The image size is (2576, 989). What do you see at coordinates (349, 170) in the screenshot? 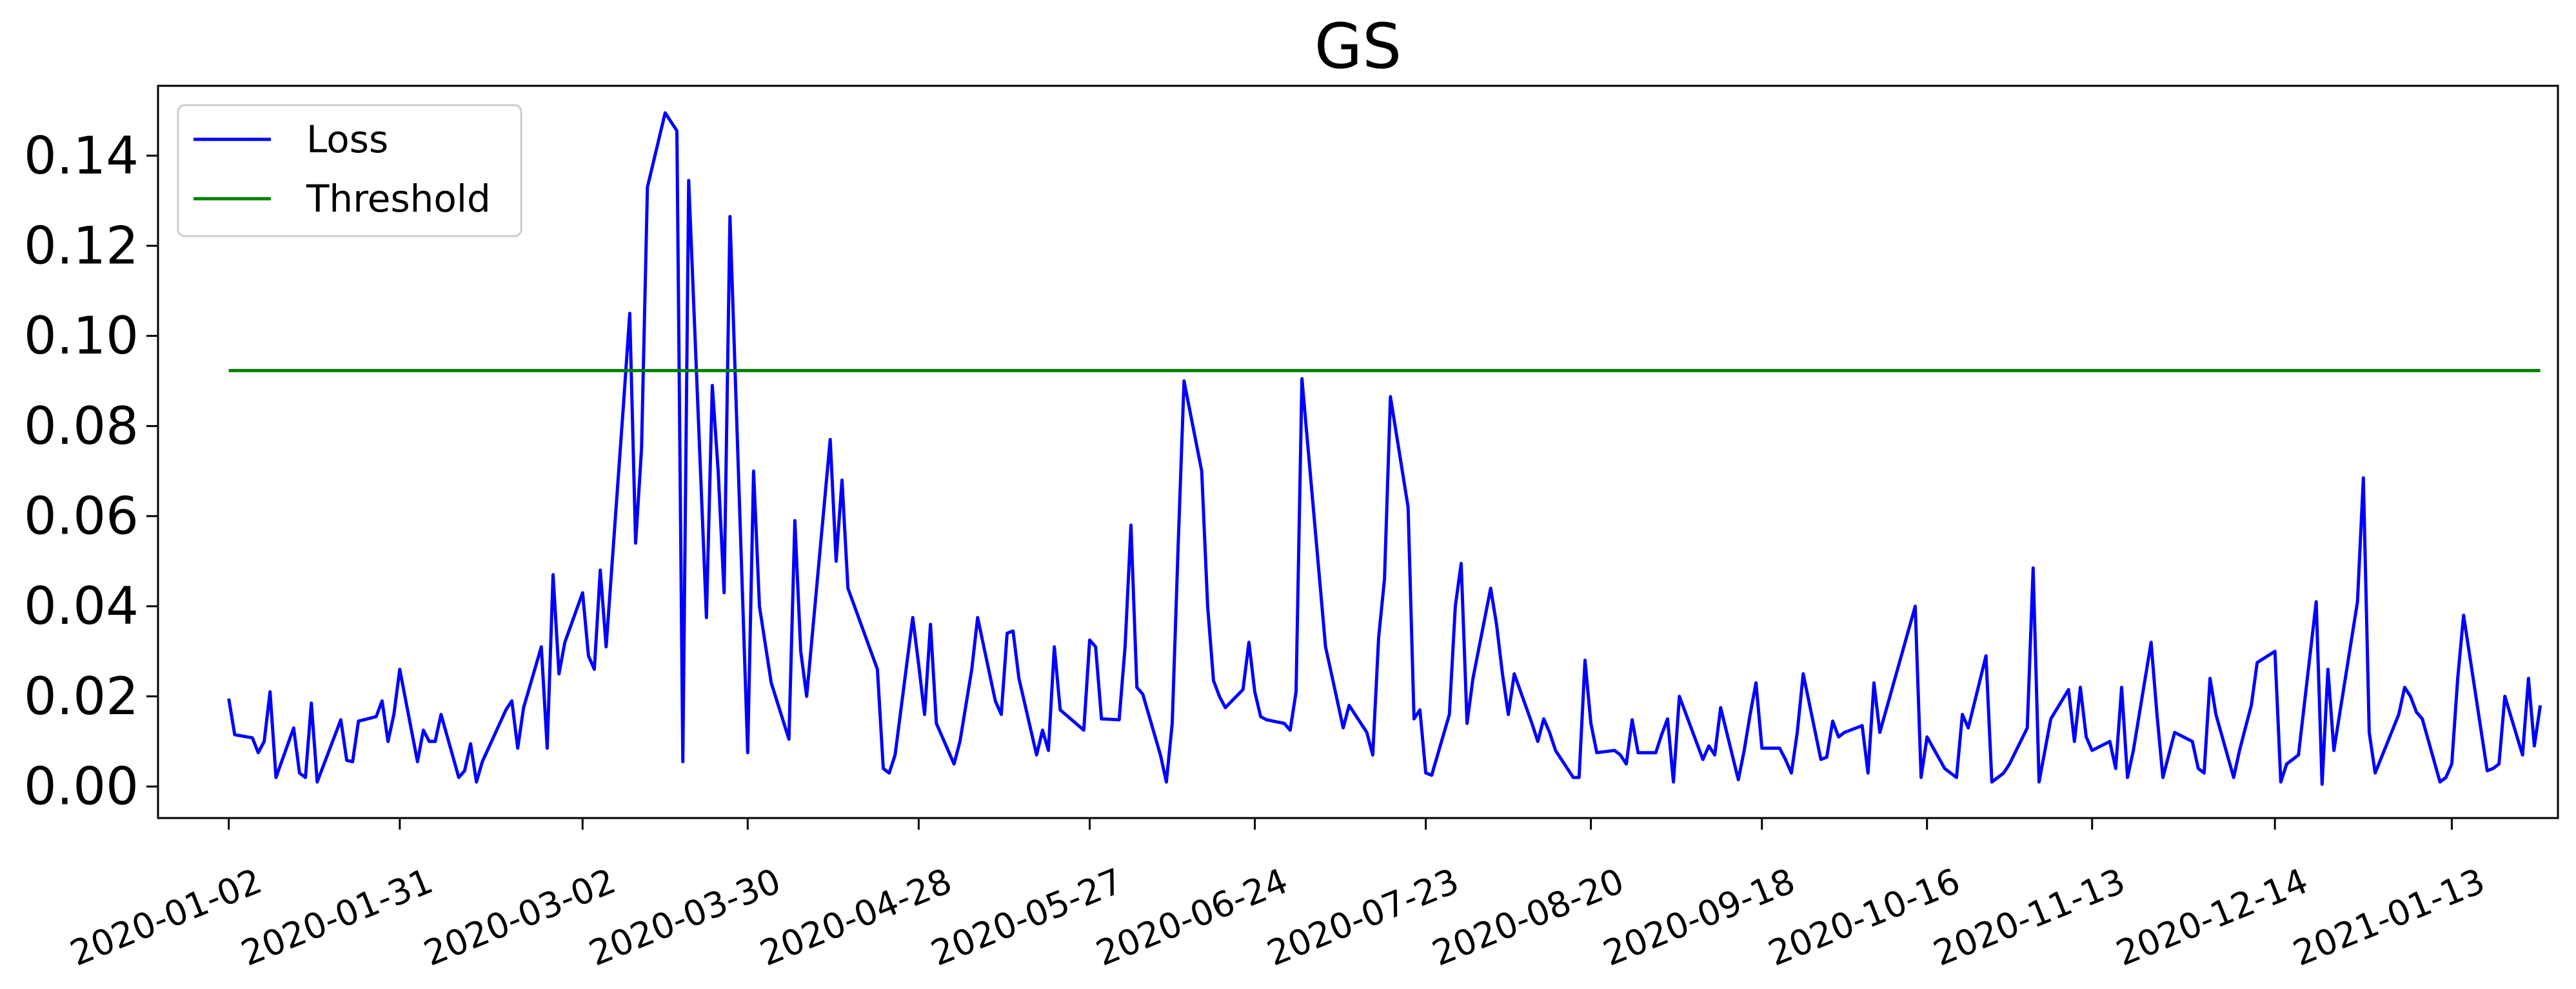
I see `legend: Loss Threshold` at bounding box center [349, 170].